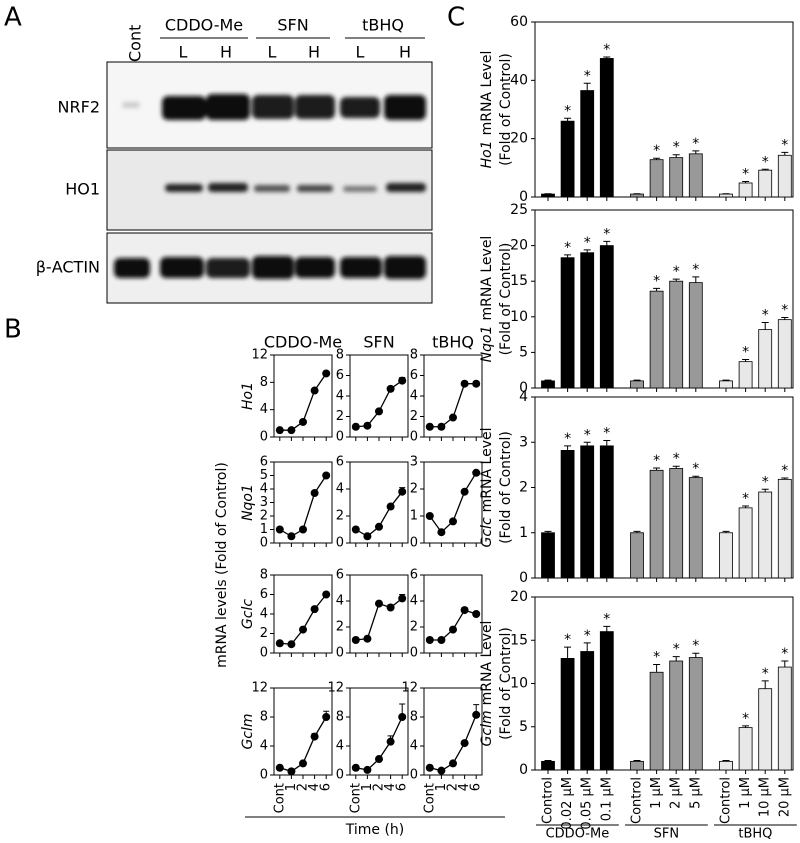  I want to click on x-tick-label: Cont, so click(429, 798).